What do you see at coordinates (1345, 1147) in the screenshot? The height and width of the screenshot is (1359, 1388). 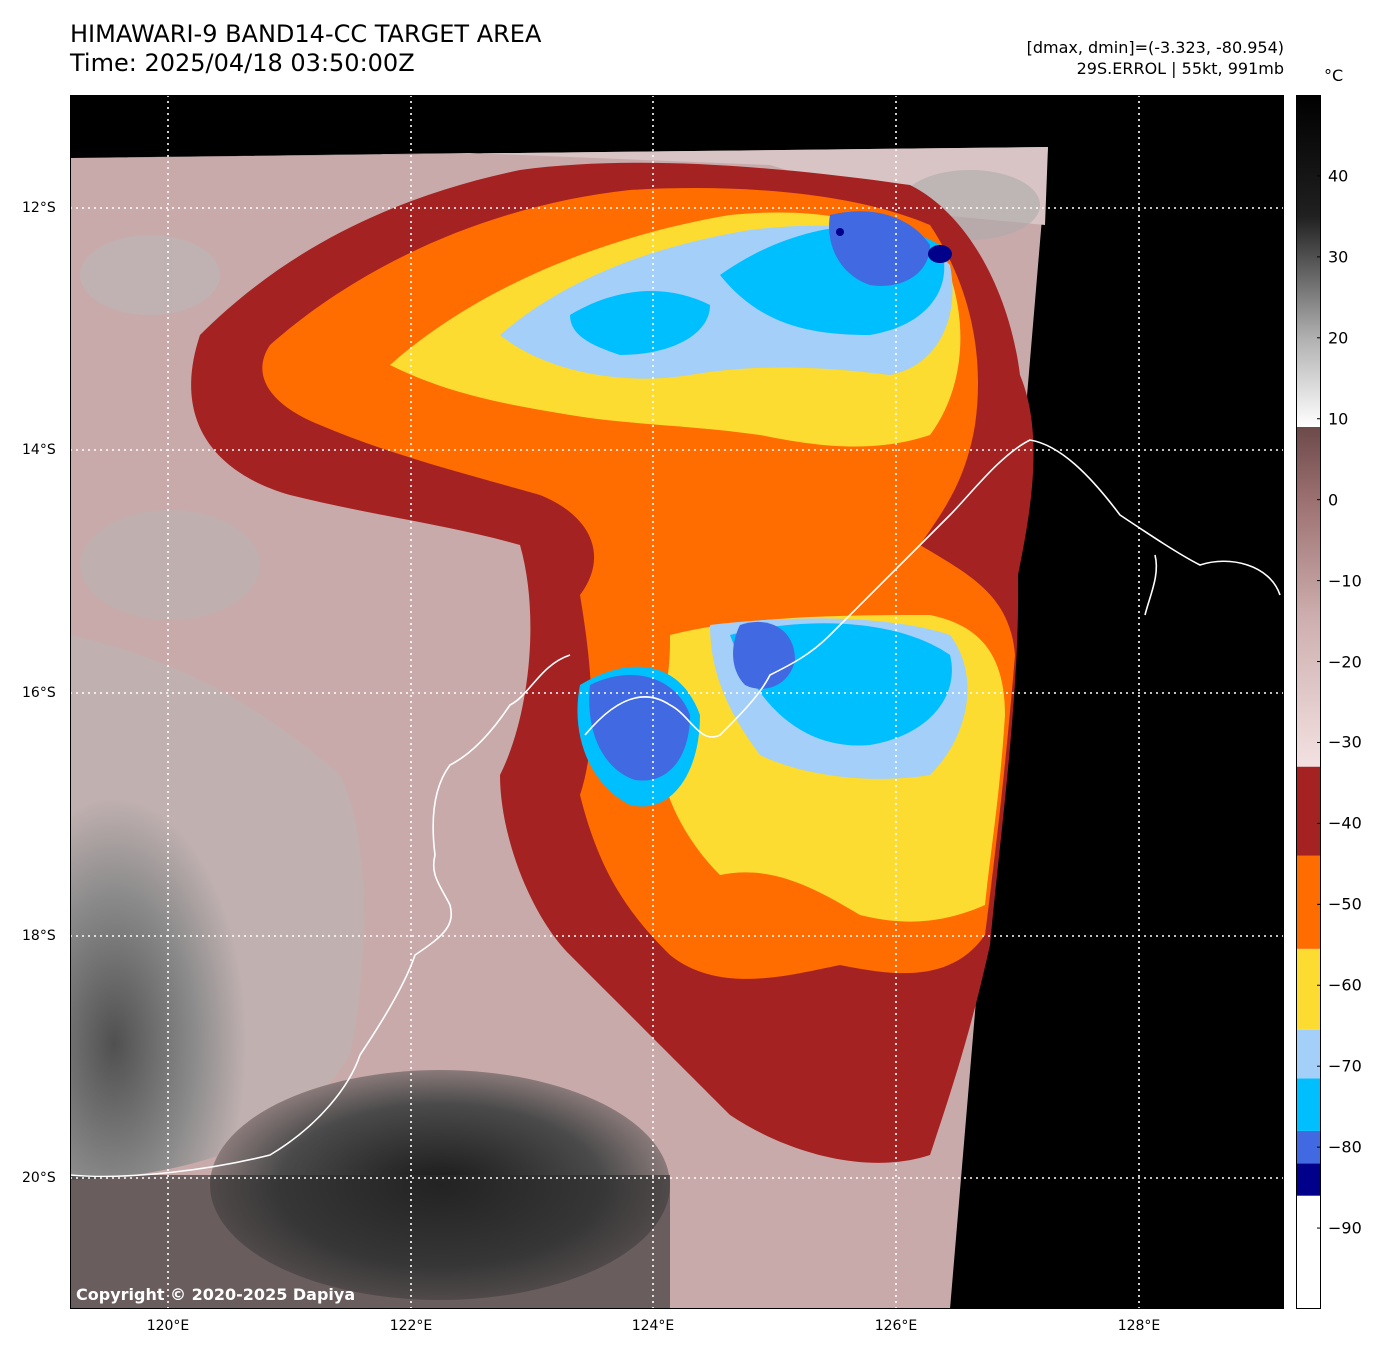 I see `colorbar-tick-label: −80` at bounding box center [1345, 1147].